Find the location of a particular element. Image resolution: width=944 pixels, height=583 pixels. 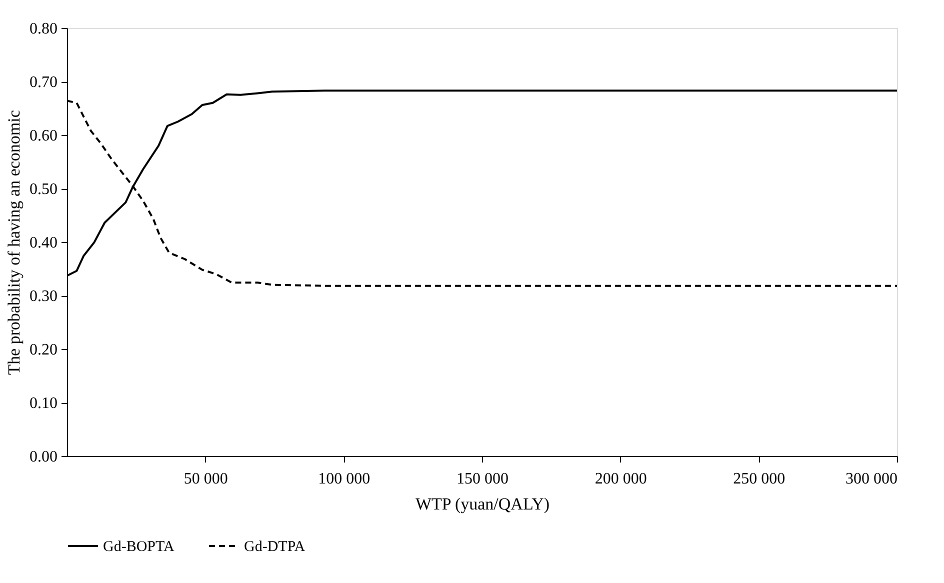

y-tick-label: 0.10 is located at coordinates (44, 403).